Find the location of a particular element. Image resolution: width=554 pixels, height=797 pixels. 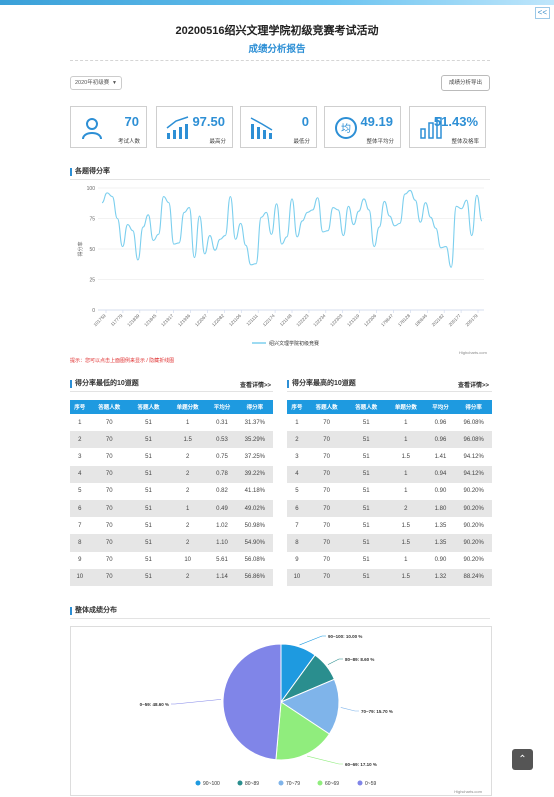

x-tick-label: 178128 is located at coordinates (404, 320).